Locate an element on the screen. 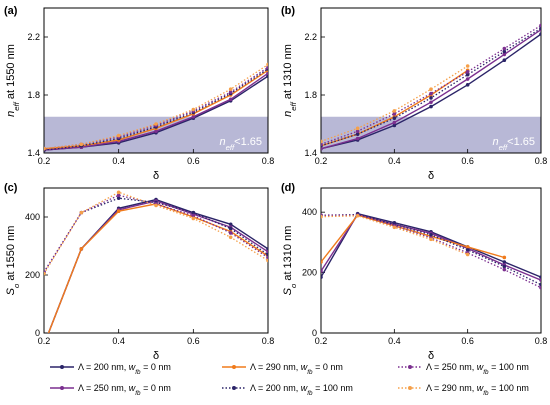  y-tick-label: 1.4 is located at coordinates (310, 153).